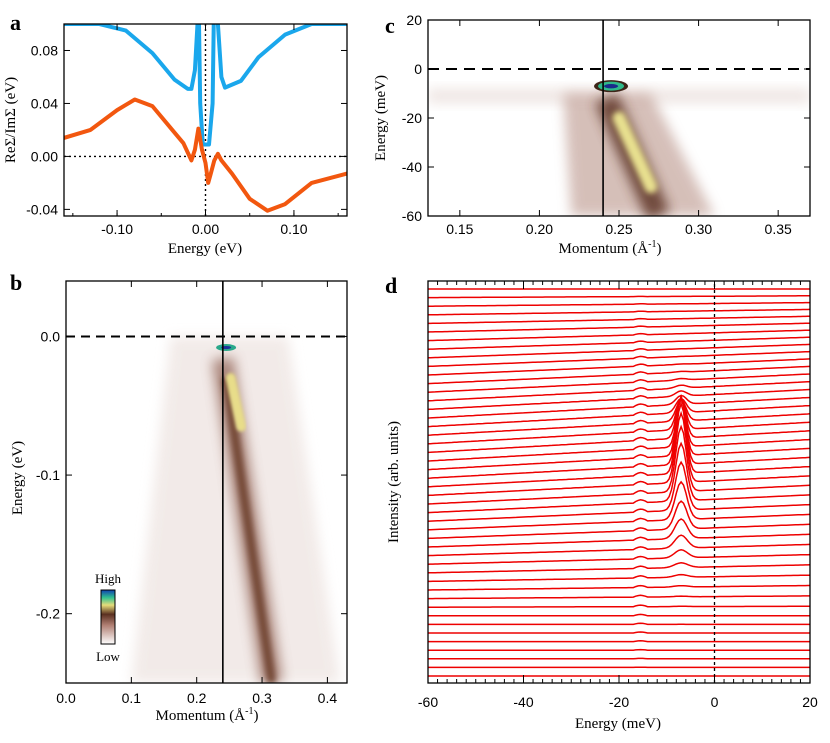  What do you see at coordinates (618, 724) in the screenshot?
I see `panel-d-xlabel: Energy (meV)` at bounding box center [618, 724].